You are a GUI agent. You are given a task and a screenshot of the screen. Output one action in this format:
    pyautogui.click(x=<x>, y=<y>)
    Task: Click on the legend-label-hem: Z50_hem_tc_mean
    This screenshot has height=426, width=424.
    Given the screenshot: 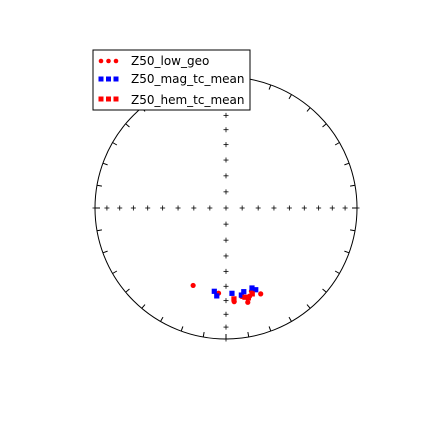 What is the action you would take?
    pyautogui.click(x=188, y=100)
    